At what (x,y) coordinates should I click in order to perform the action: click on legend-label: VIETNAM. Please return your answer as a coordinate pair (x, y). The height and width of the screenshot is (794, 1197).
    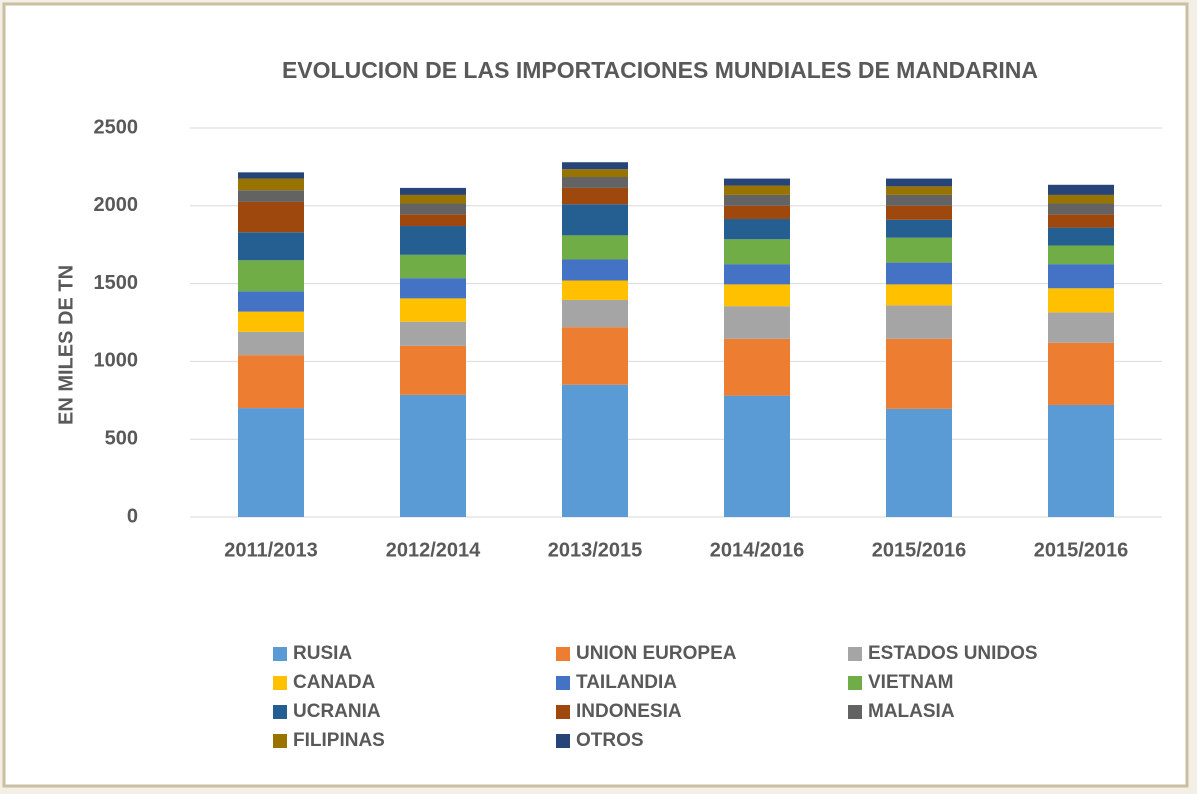
    Looking at the image, I should click on (911, 682).